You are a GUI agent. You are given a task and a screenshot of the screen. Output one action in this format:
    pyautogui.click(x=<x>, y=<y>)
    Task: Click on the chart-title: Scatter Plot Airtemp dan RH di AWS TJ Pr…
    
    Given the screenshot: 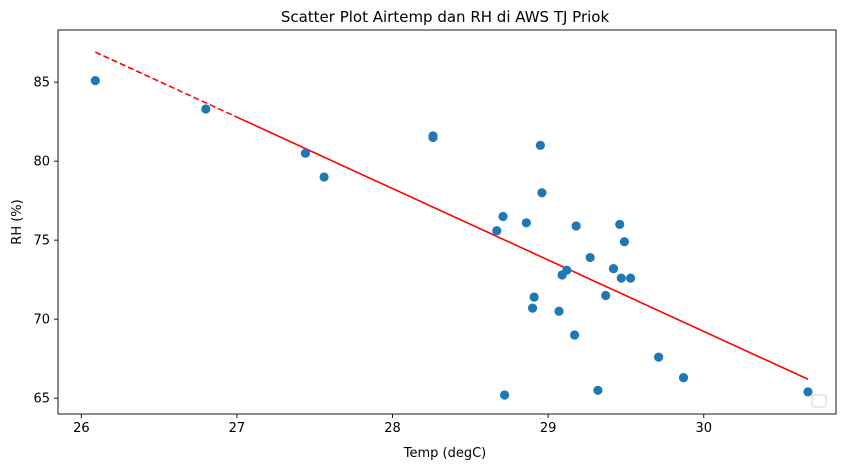 What is the action you would take?
    pyautogui.click(x=445, y=17)
    